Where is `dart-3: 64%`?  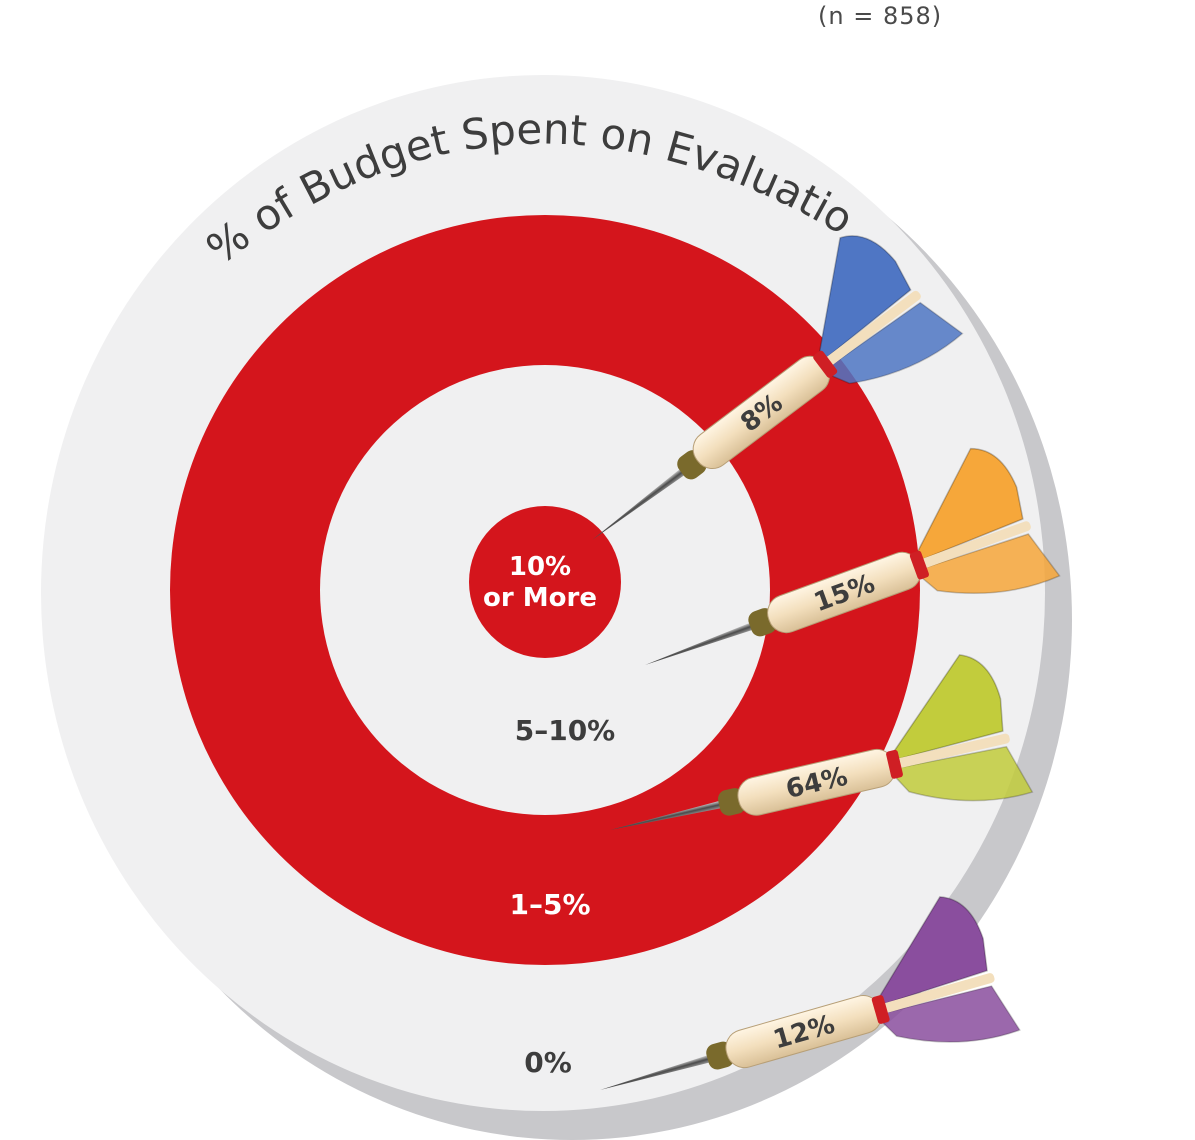 dart-3: 64% is located at coordinates (822, 742).